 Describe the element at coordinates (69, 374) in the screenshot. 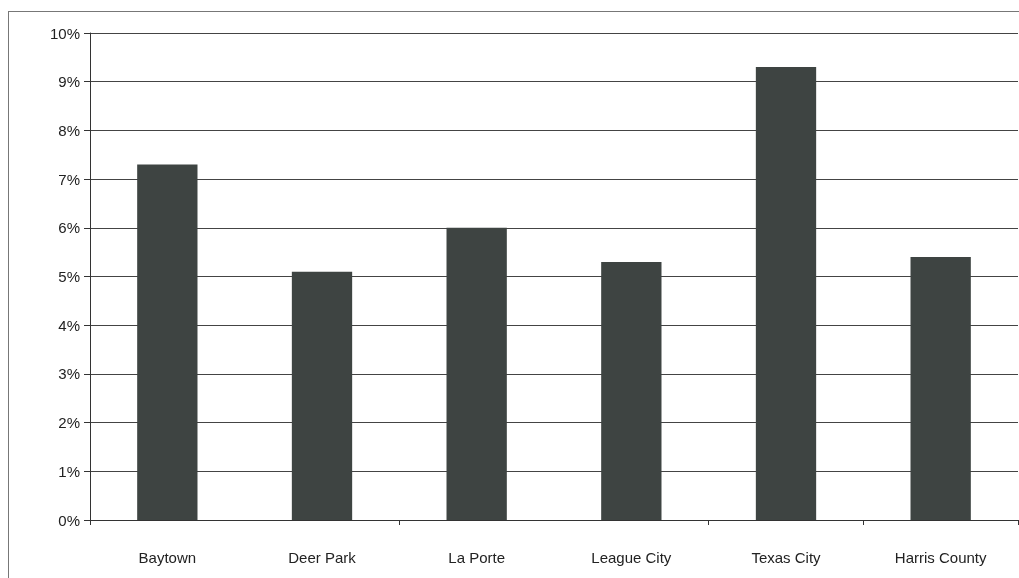

I see `y-tick-label: 3%` at that location.